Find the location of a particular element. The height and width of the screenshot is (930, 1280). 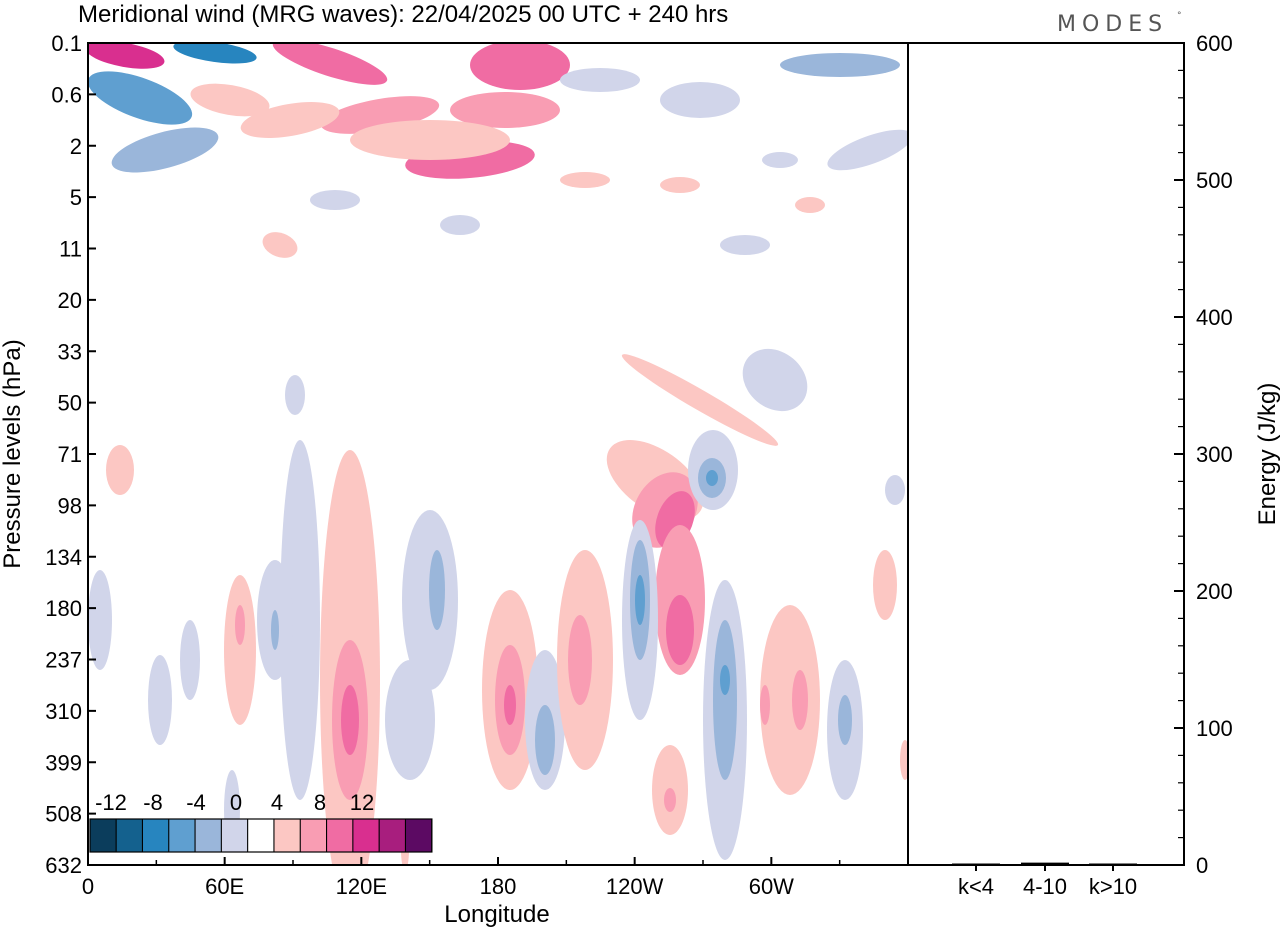

longitude-axis: 0 60E 120E 180 120W 60W is located at coordinates (461, 878).